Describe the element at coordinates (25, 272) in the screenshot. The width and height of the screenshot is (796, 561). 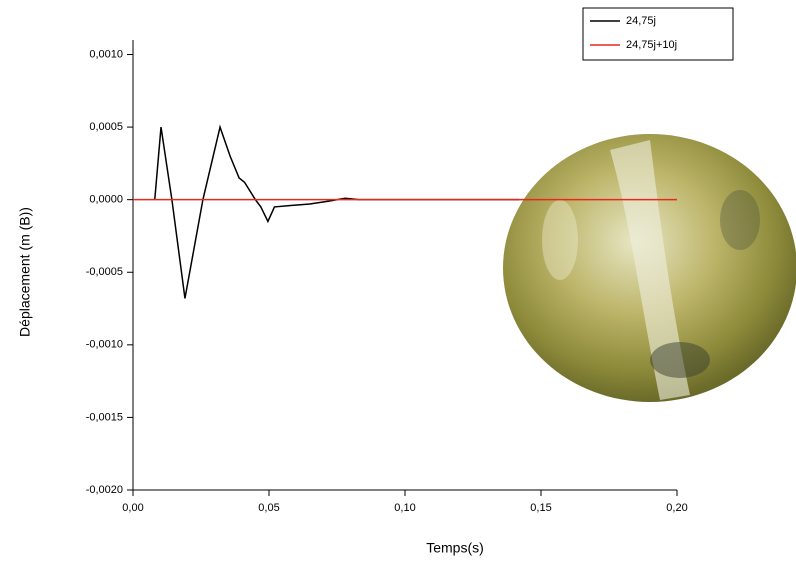
I see `y-axis-label: Déplacement (m (B))` at that location.